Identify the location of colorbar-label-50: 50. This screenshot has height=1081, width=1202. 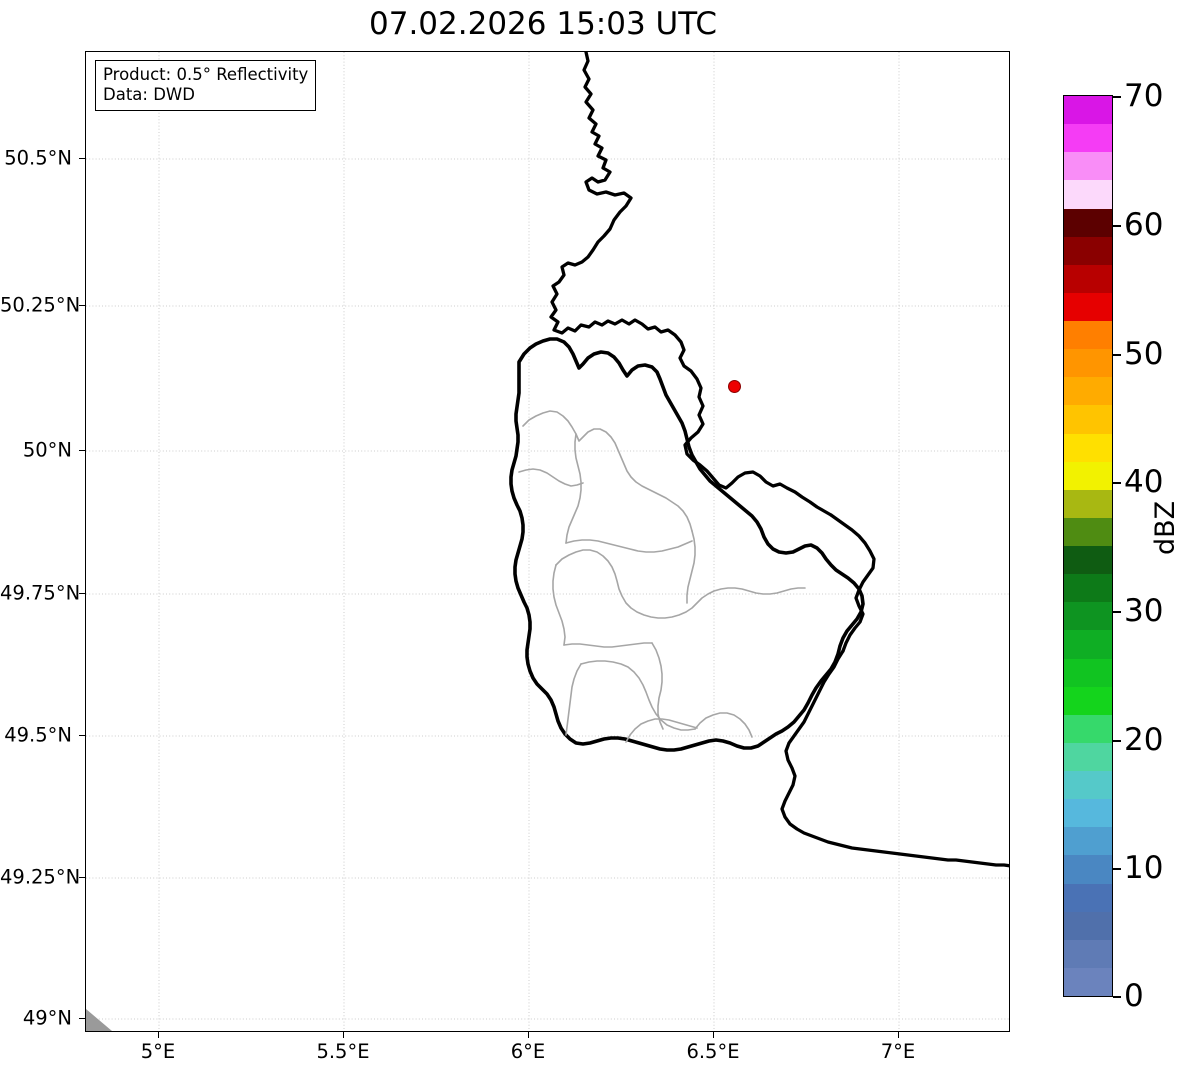
(1144, 354).